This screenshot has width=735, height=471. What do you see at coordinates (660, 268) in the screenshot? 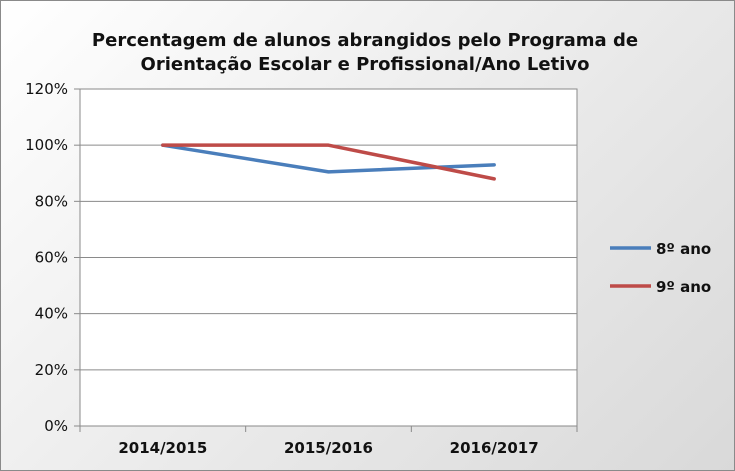
I see `legend: 8º ano 9º ano` at bounding box center [660, 268].